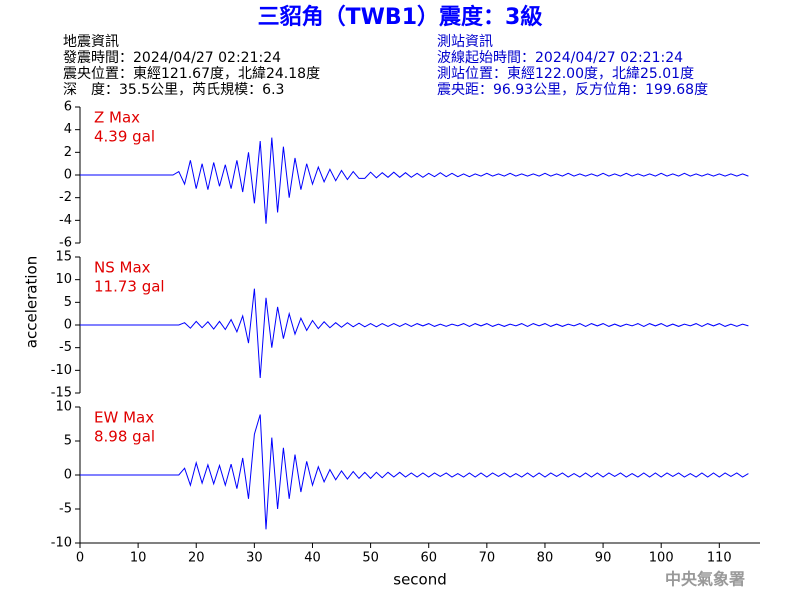 Image resolution: width=800 pixels, height=600 pixels. Describe the element at coordinates (32, 302) in the screenshot. I see `y-axis-label: acceleration` at that location.